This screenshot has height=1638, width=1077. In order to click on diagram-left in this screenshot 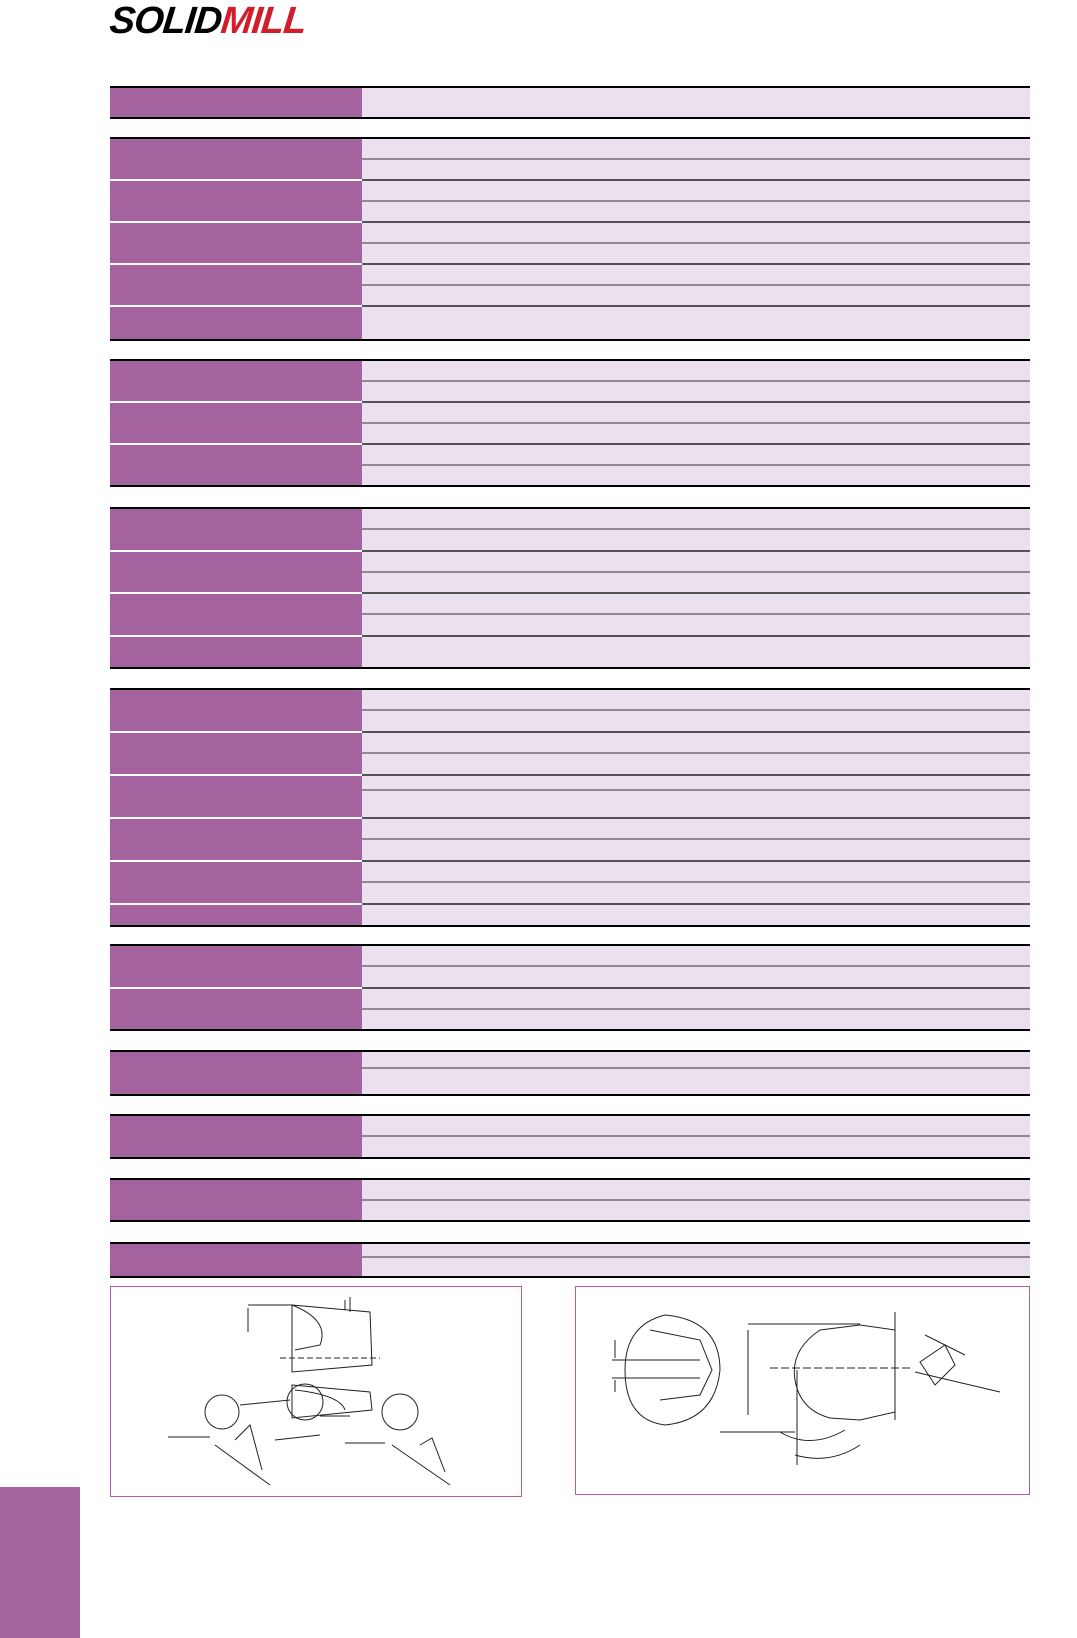, I will do `click(316, 1391)`.